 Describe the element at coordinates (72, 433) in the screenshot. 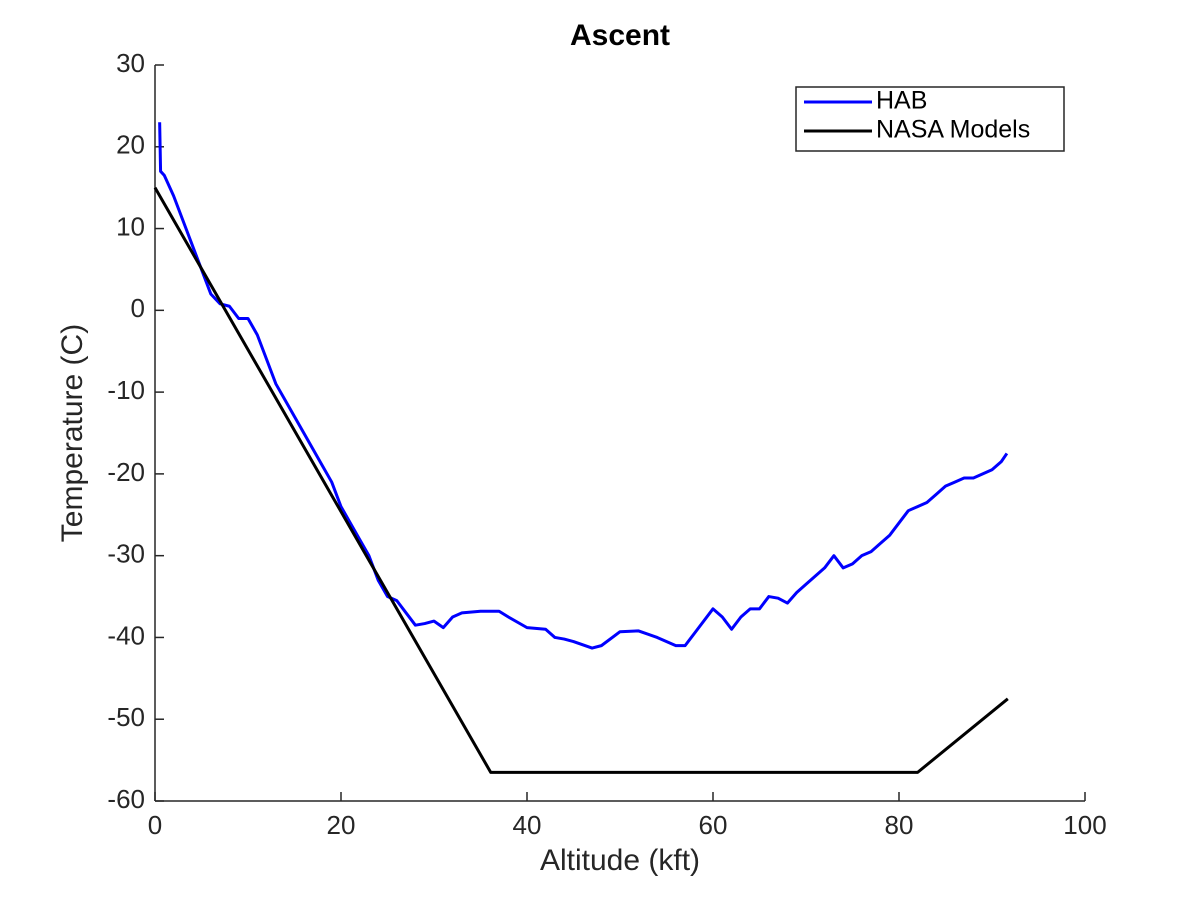

I see `y-axis-label: Temperature (C)` at that location.